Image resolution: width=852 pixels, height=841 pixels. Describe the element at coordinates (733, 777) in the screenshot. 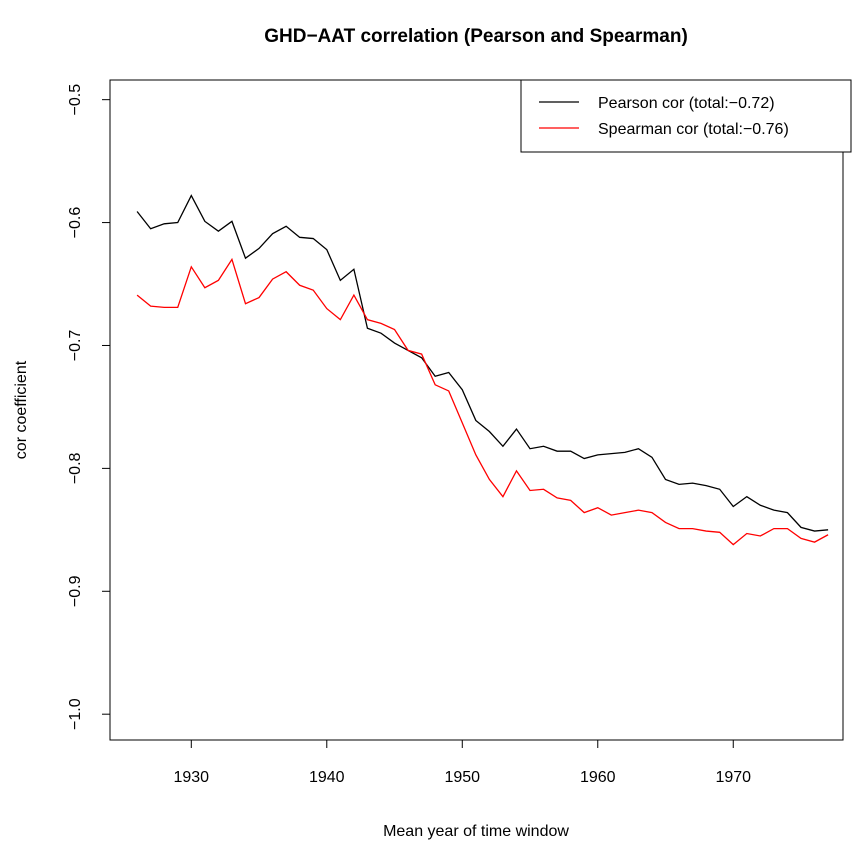

I see `x-tick-label: 1970` at that location.